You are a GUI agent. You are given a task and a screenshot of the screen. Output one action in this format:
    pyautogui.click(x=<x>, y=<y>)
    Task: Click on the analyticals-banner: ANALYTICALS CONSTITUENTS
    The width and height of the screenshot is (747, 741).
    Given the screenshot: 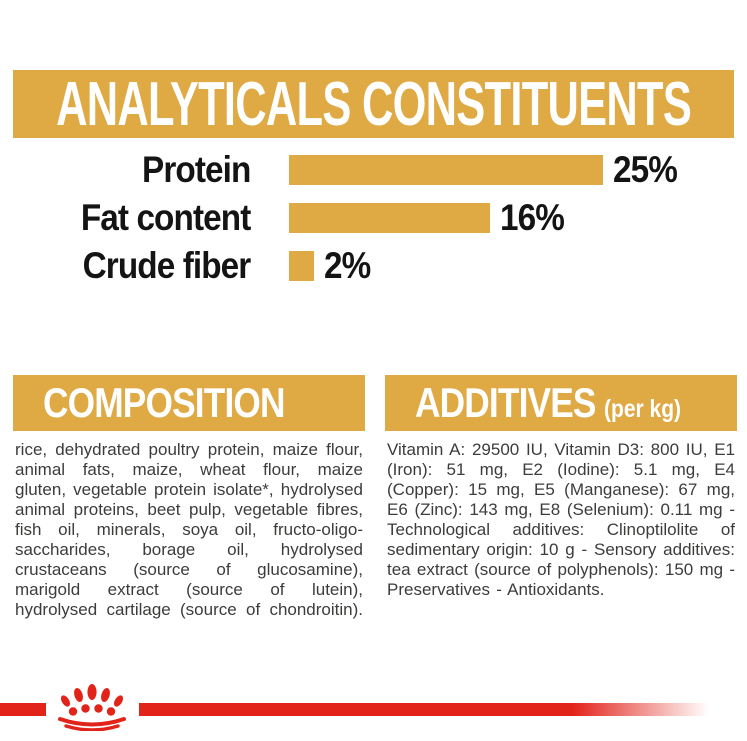 What is the action you would take?
    pyautogui.click(x=373, y=104)
    